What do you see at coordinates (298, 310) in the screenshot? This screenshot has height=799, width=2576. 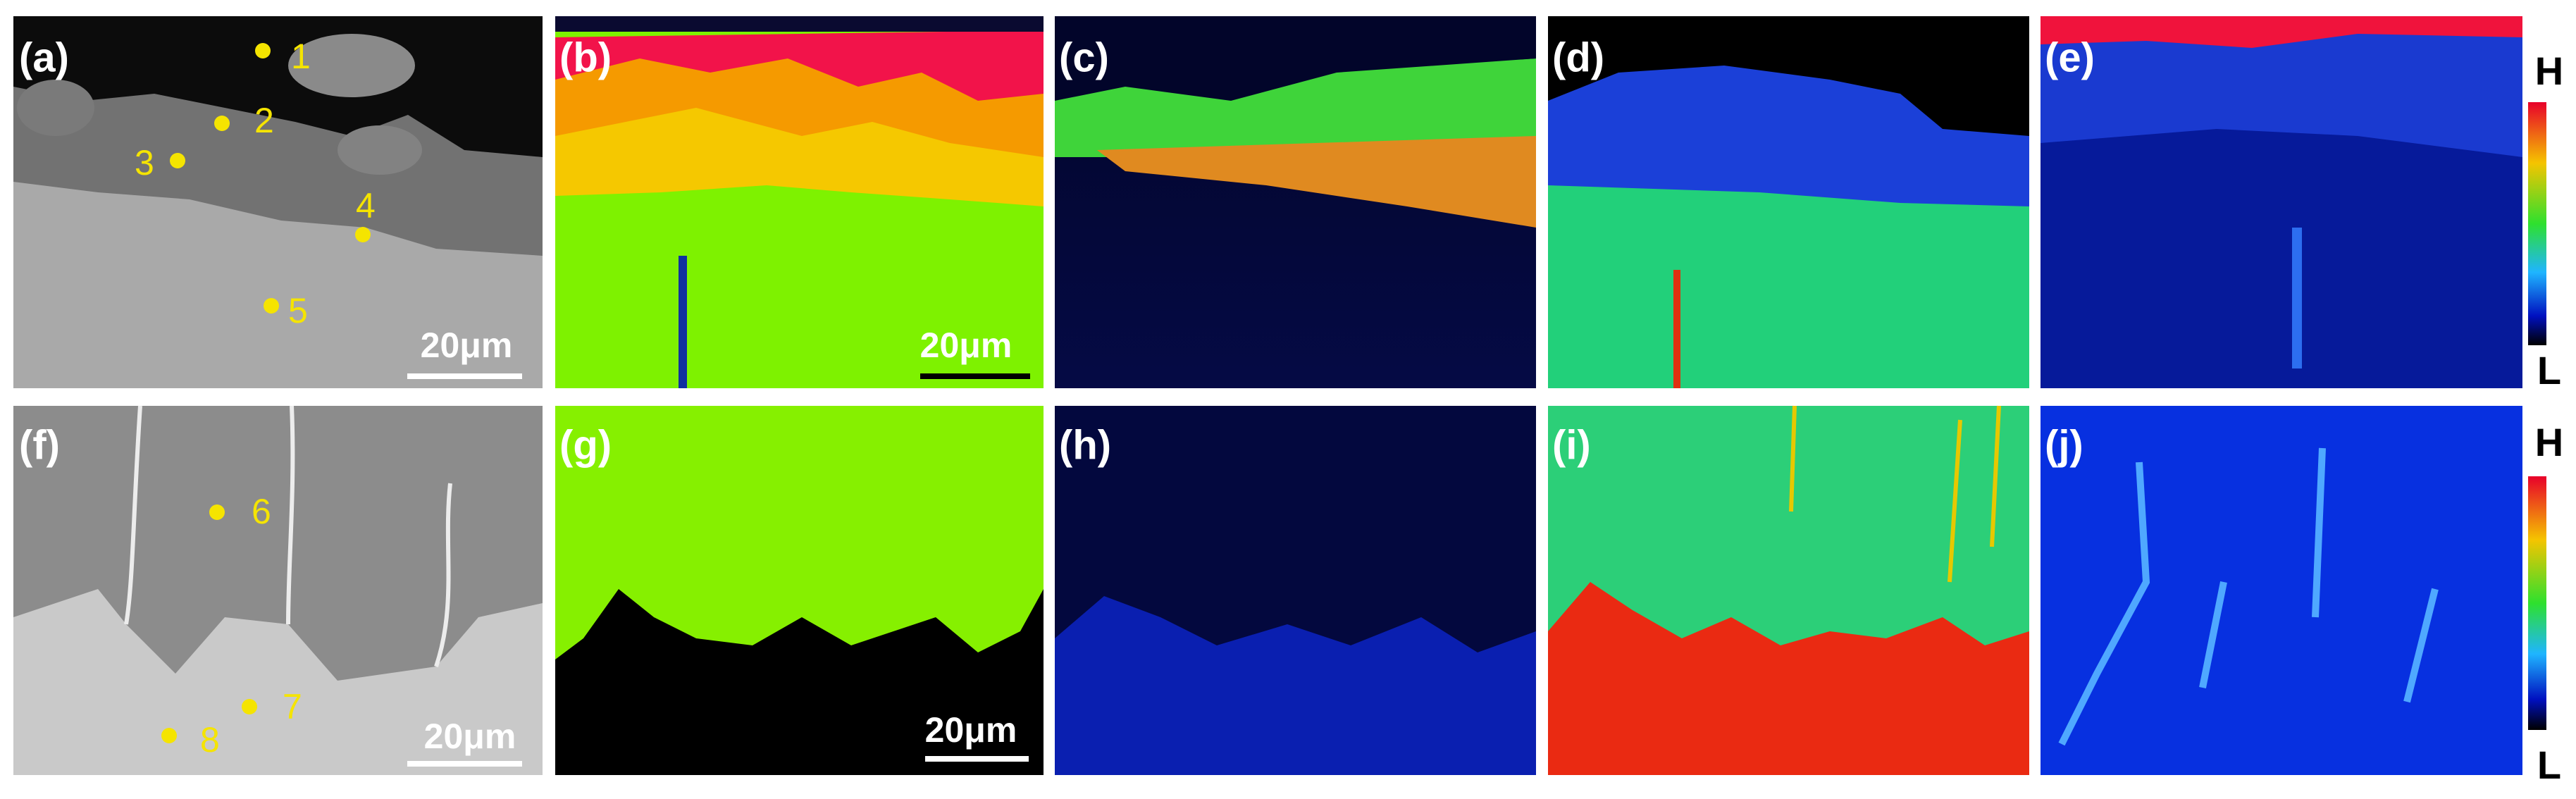 I see `point-label: 5` at bounding box center [298, 310].